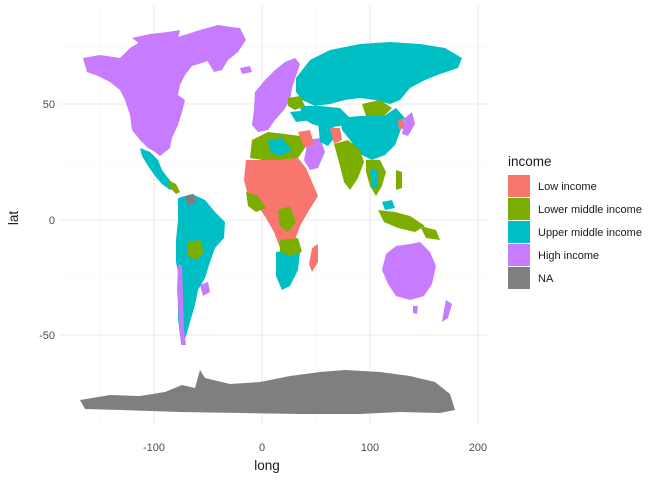 This screenshot has width=672, height=480. Describe the element at coordinates (546, 279) in the screenshot. I see `legend-label: NA` at that location.